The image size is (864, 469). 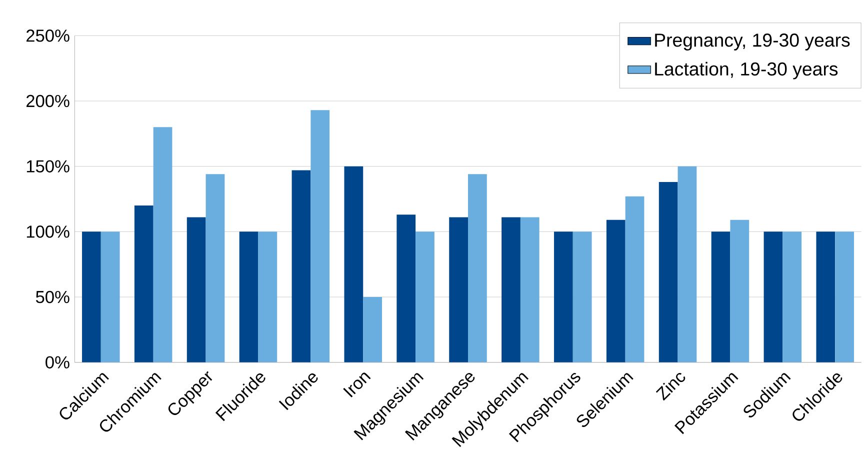 I want to click on y-tick-label: 50%, so click(x=53, y=297).